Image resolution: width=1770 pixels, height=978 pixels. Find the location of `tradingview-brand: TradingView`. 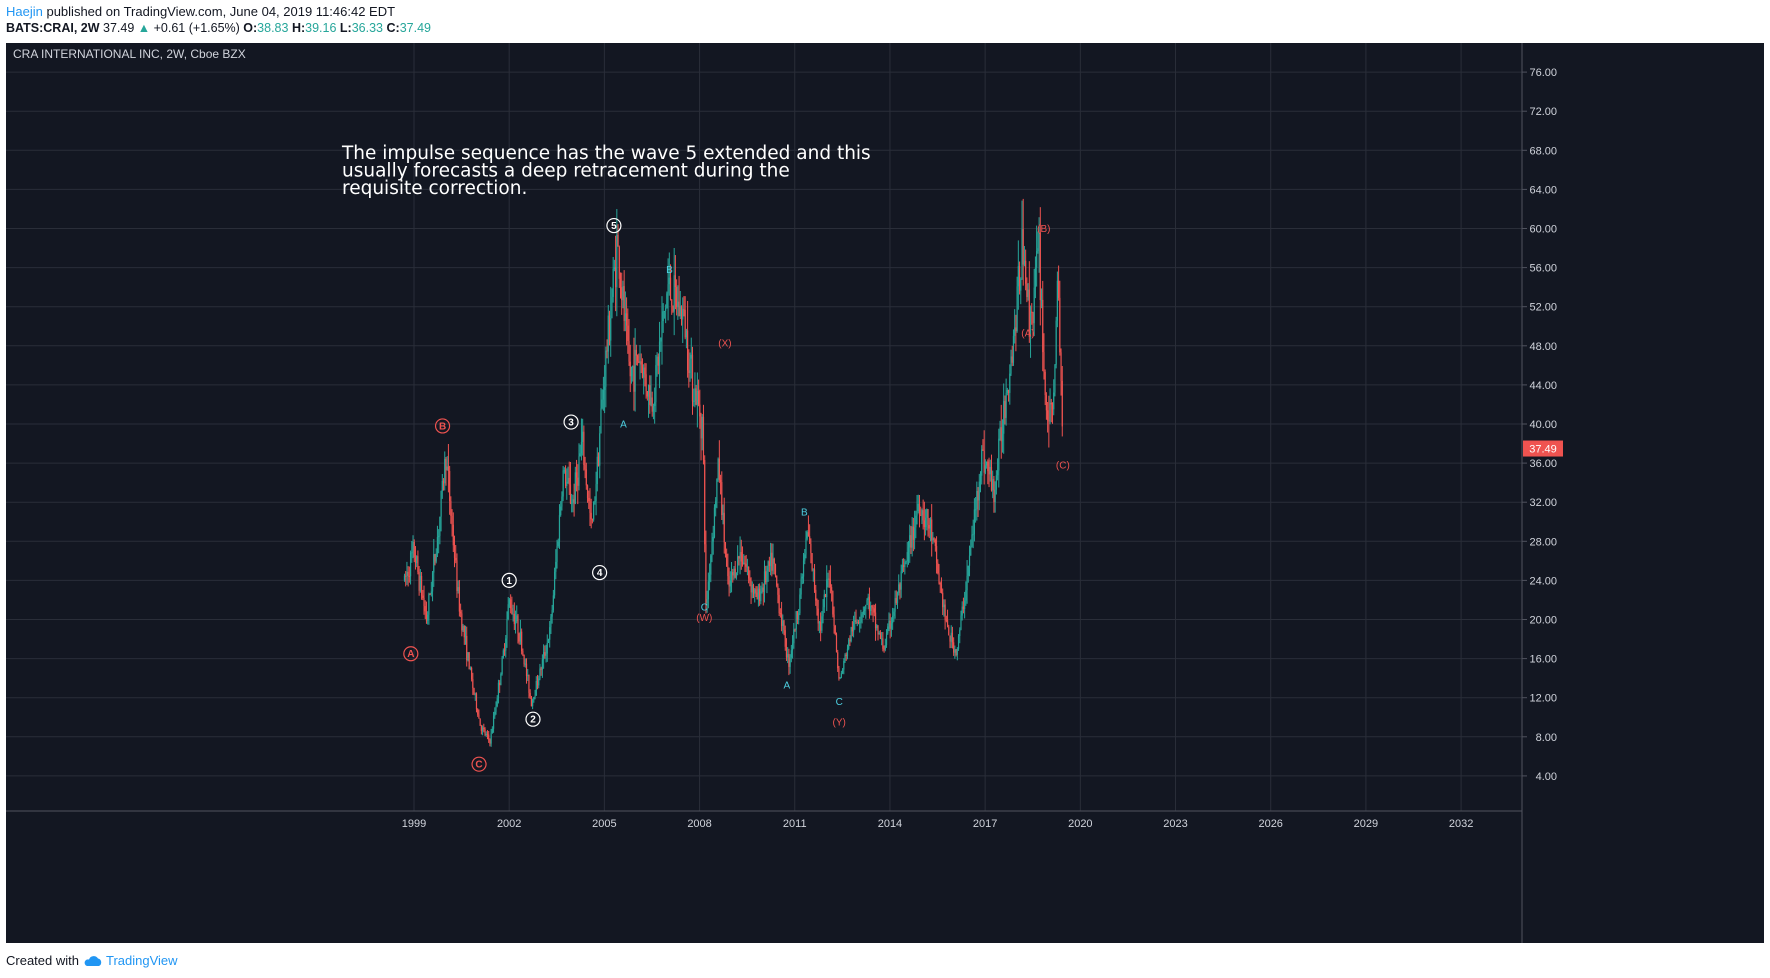

tradingview-brand: TradingView is located at coordinates (141, 960).